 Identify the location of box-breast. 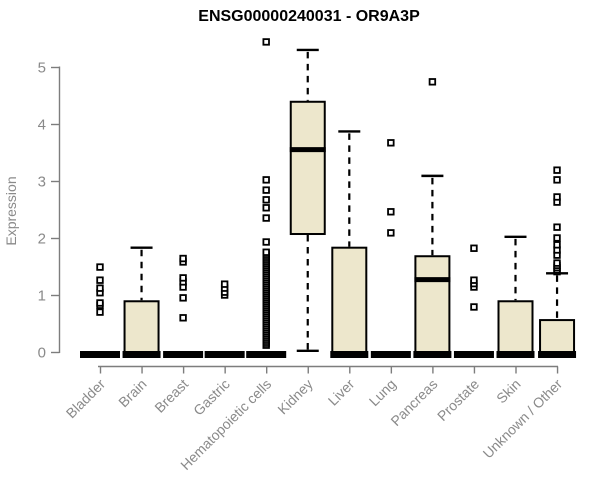
(183, 306).